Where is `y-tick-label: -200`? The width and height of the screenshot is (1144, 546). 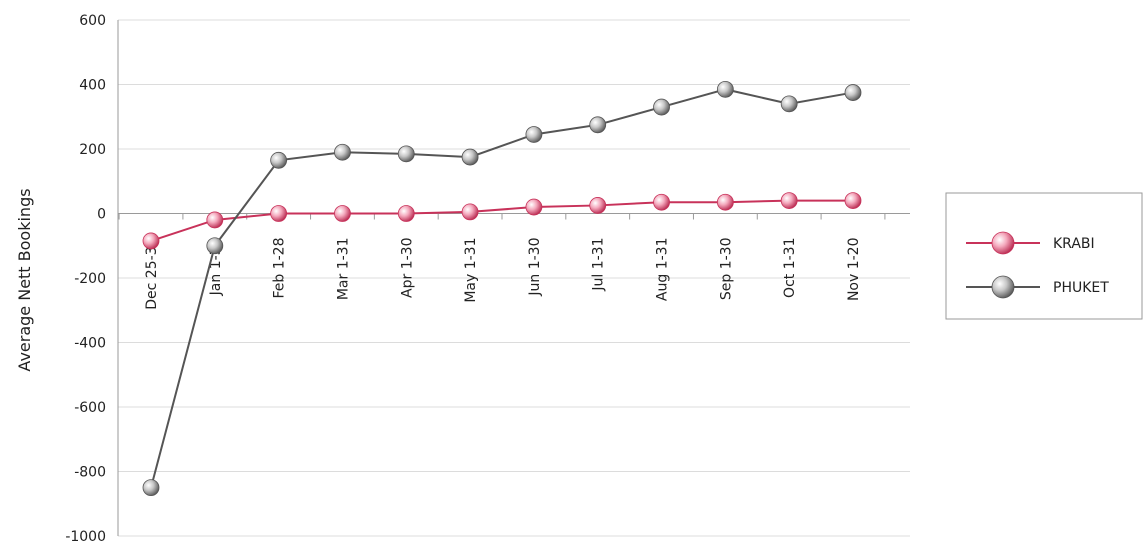
y-tick-label: -200 is located at coordinates (90, 279).